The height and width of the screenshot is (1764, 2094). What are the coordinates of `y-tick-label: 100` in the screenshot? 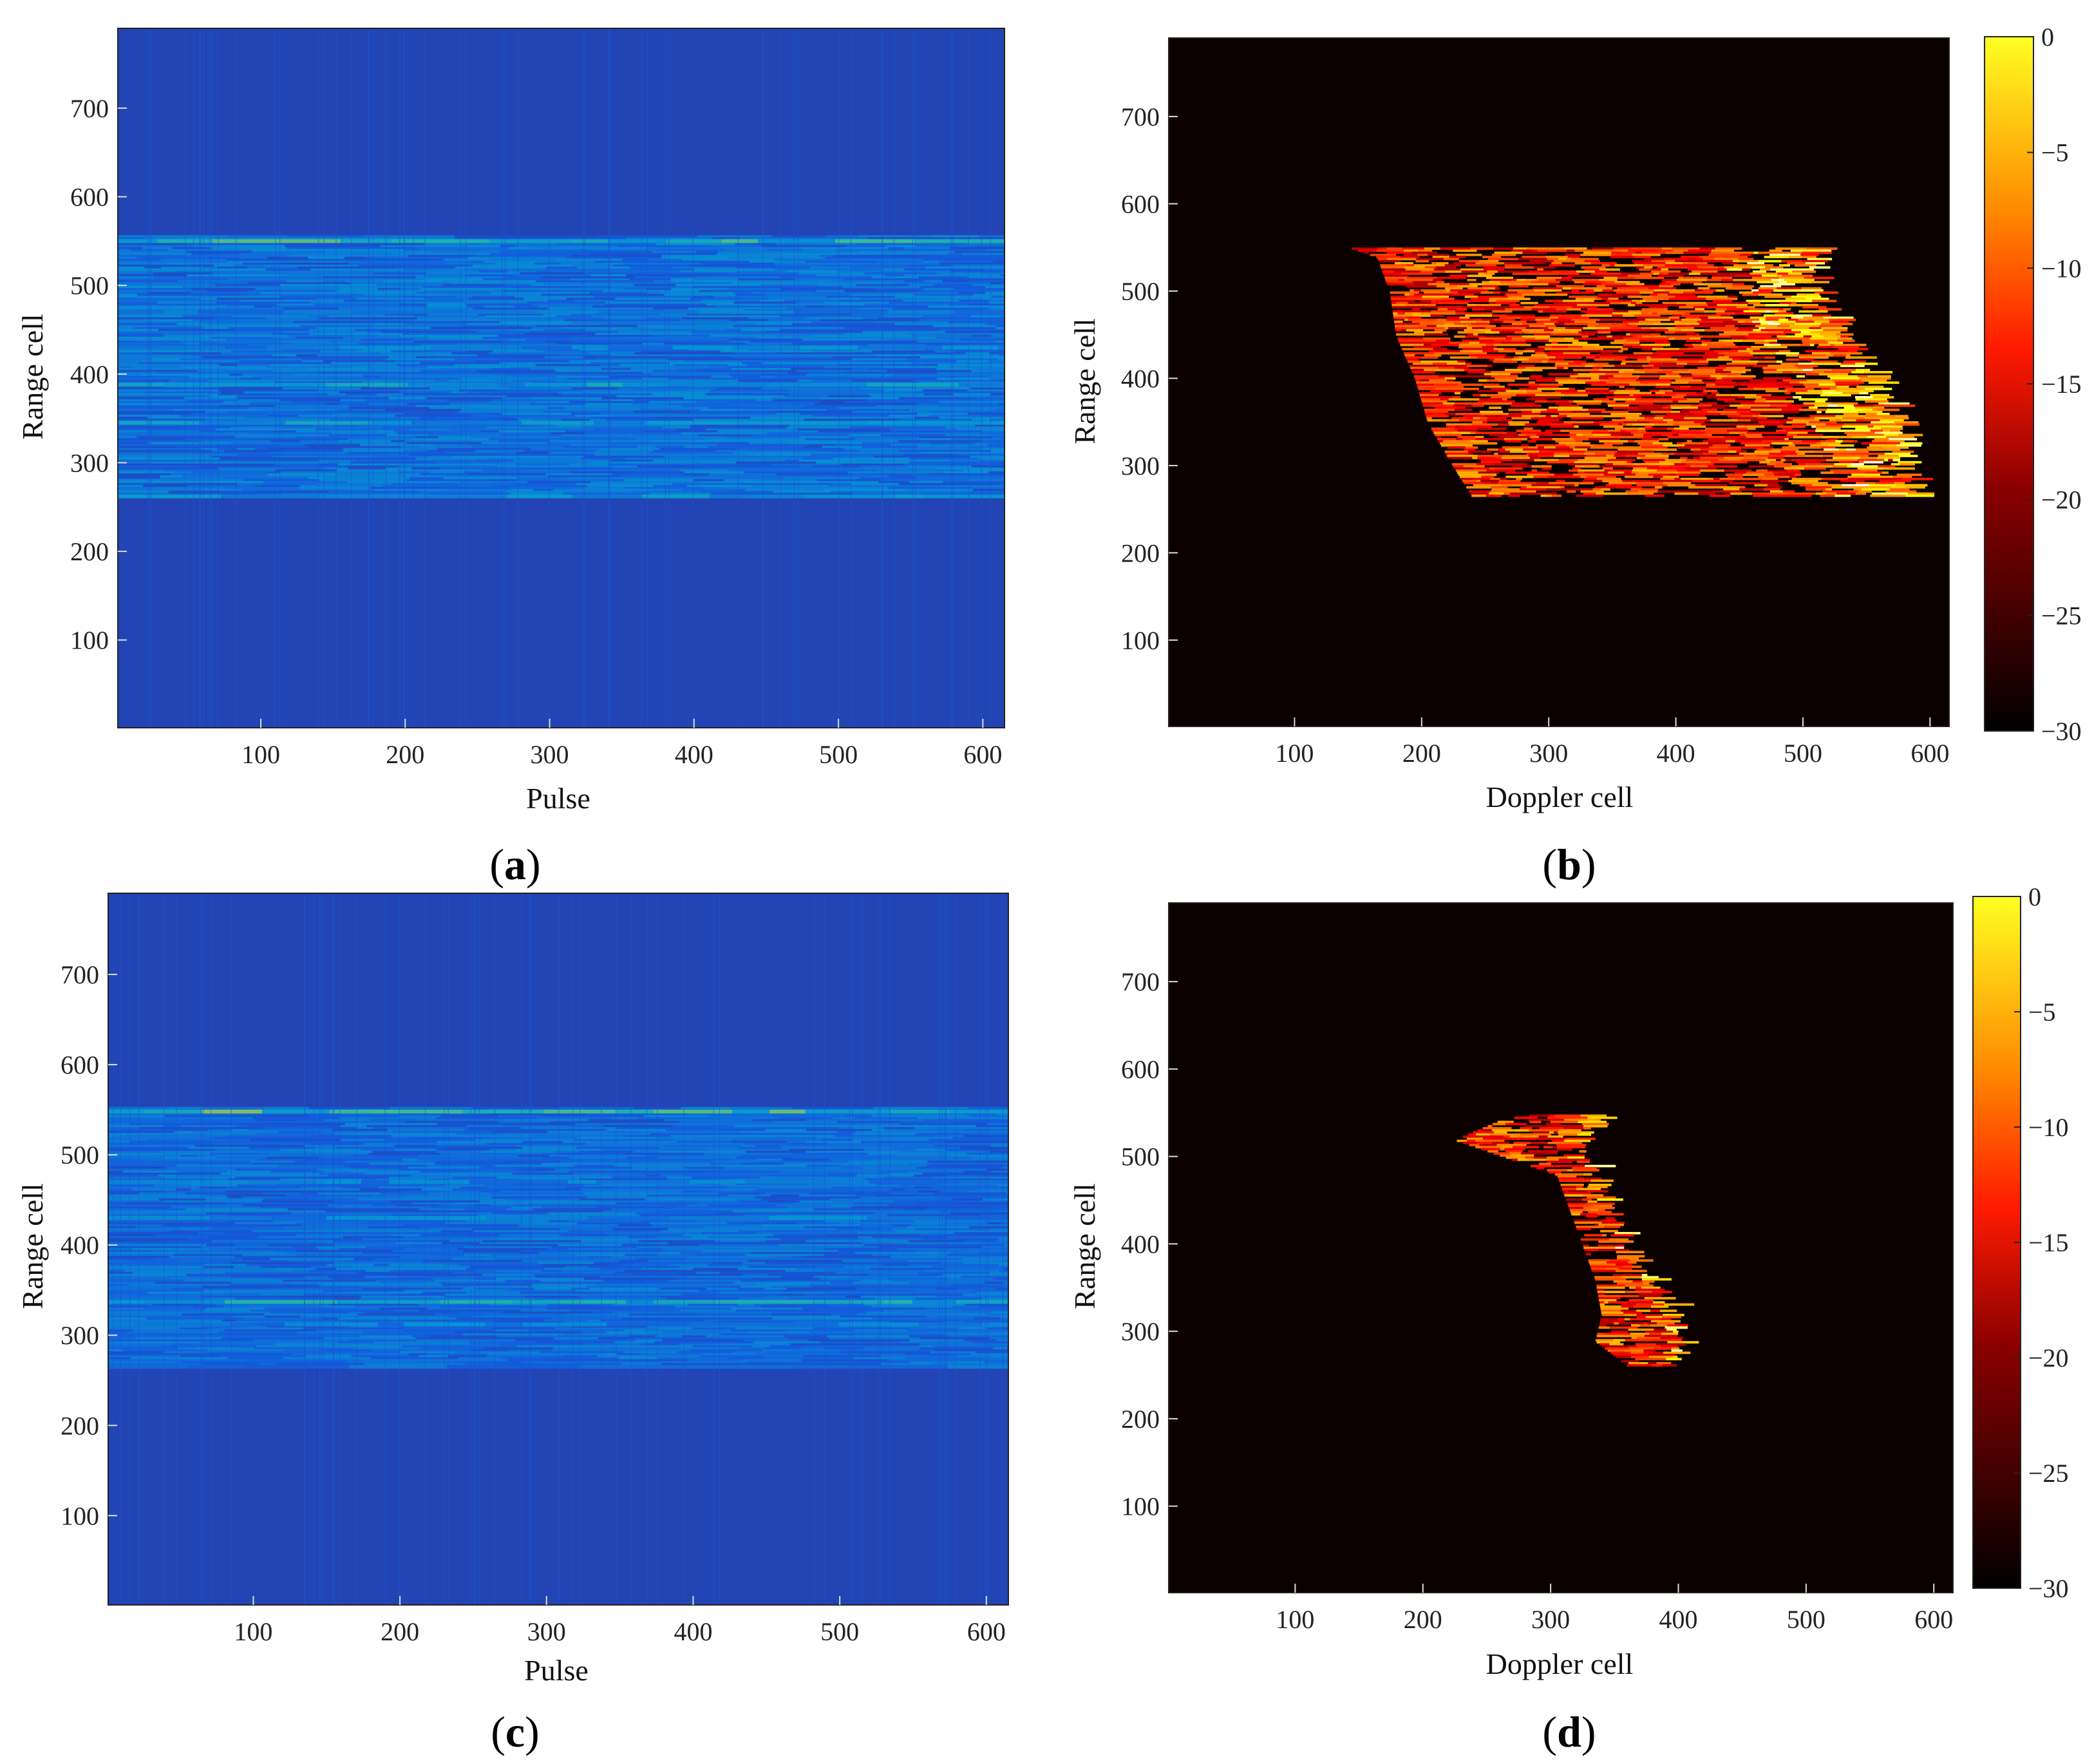 It's located at (89, 640).